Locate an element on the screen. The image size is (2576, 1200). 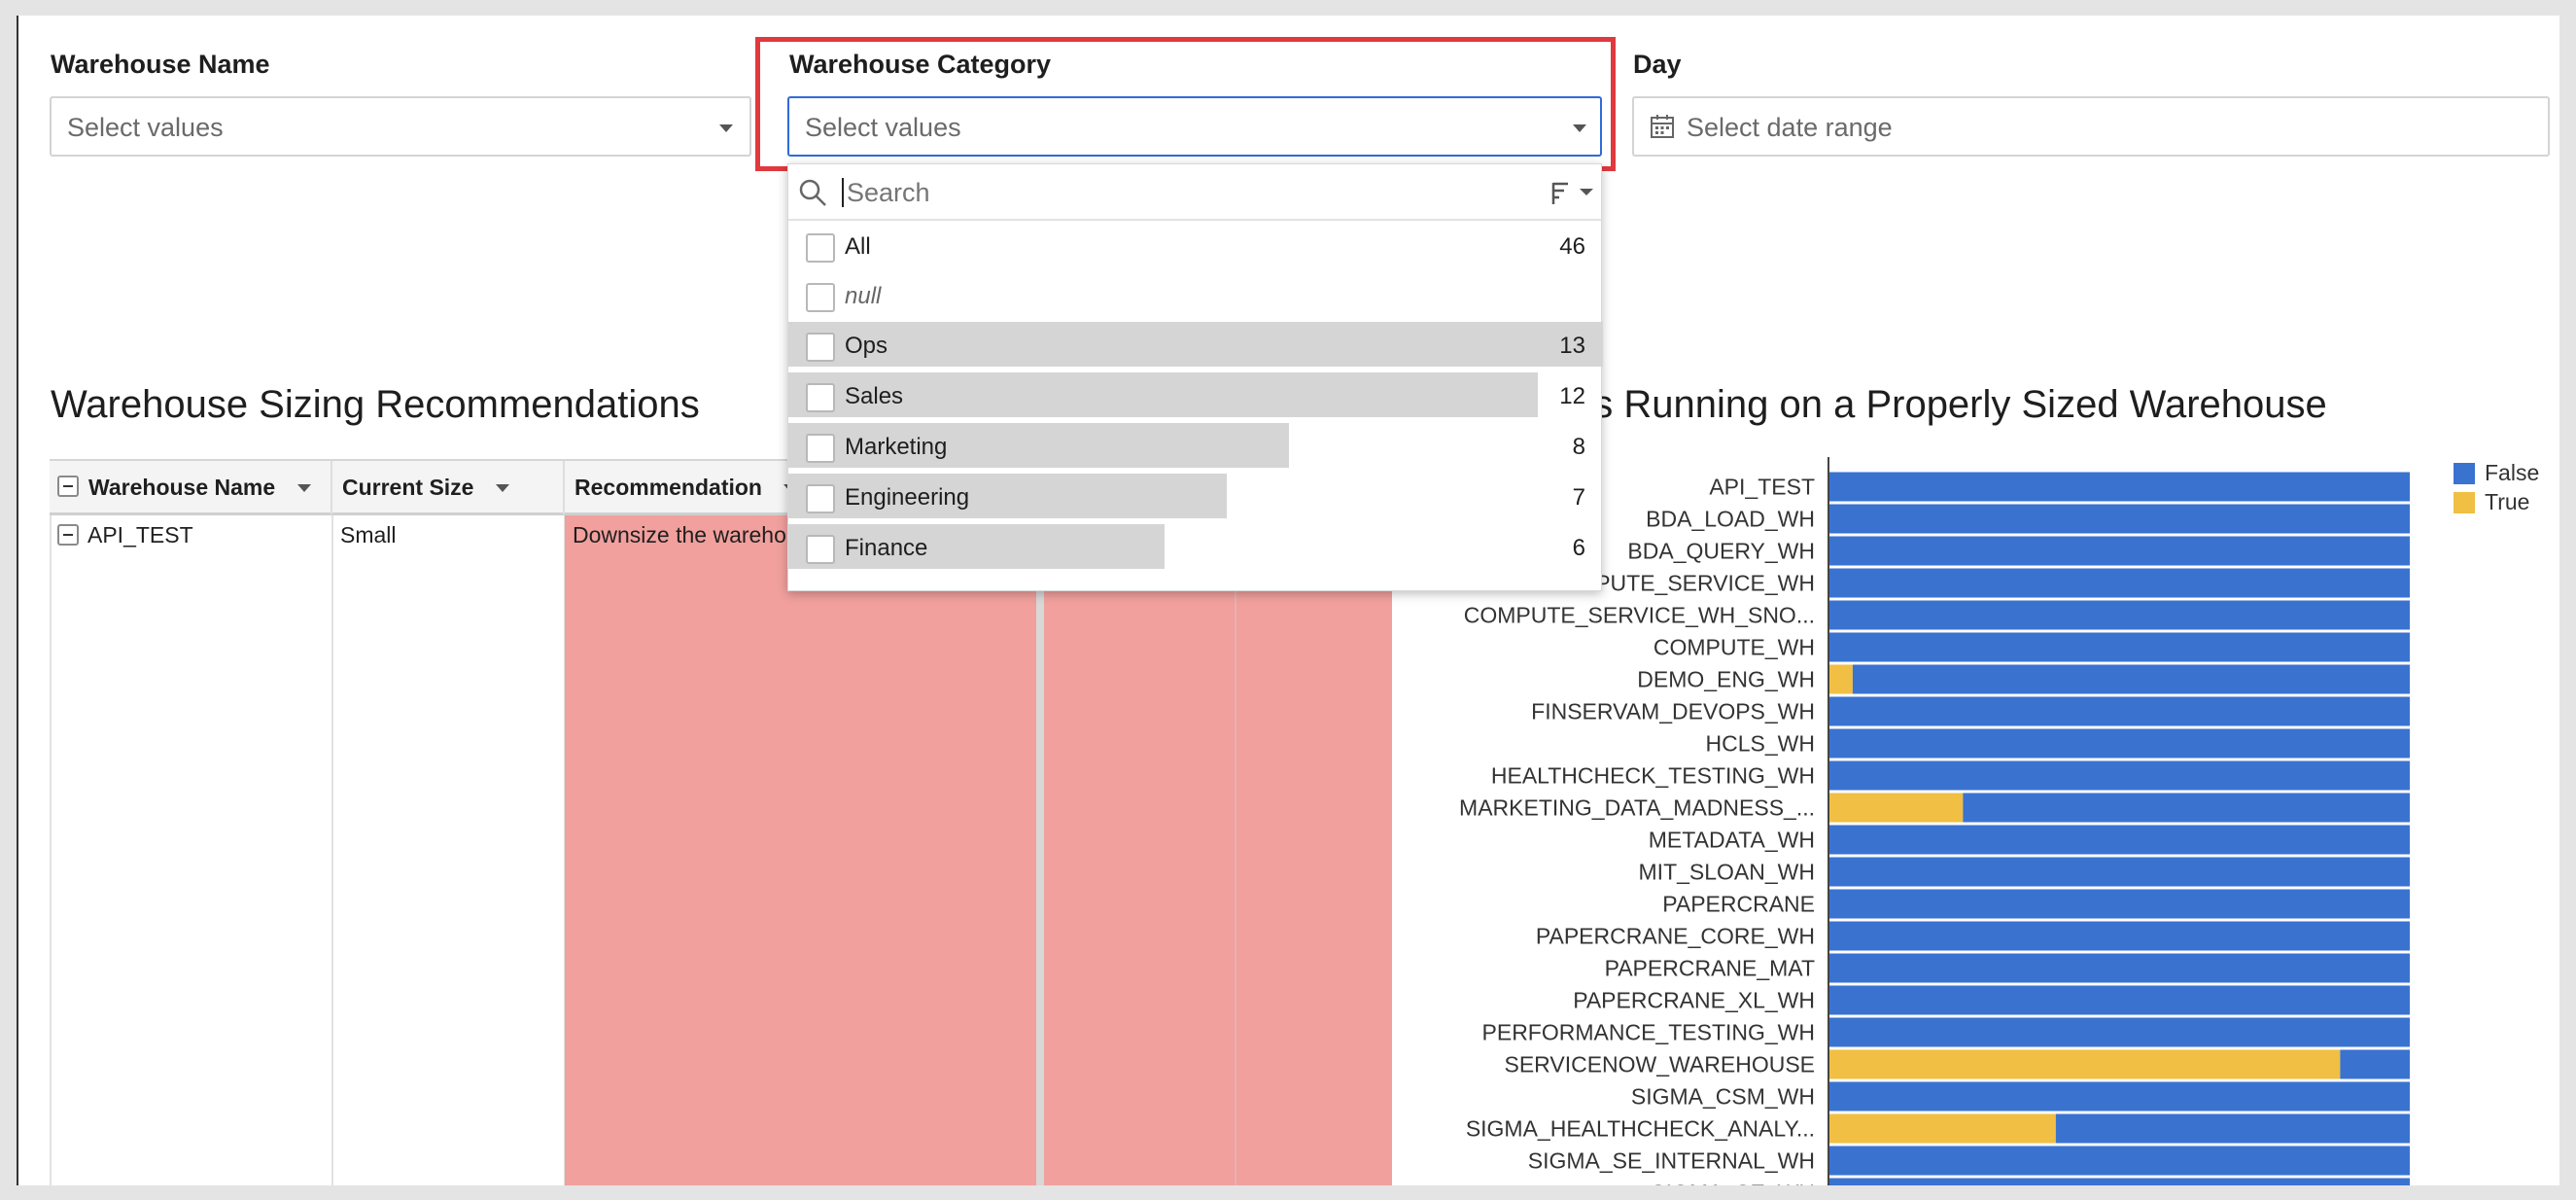
dropdown-option: Finance 6 is located at coordinates (1194, 546).